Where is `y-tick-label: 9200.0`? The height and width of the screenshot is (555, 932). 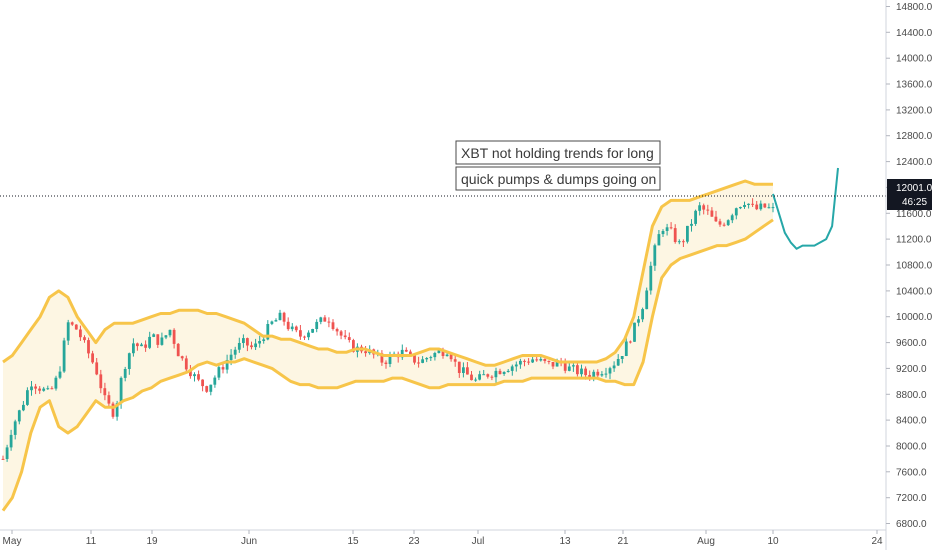
y-tick-label: 9200.0 is located at coordinates (911, 369).